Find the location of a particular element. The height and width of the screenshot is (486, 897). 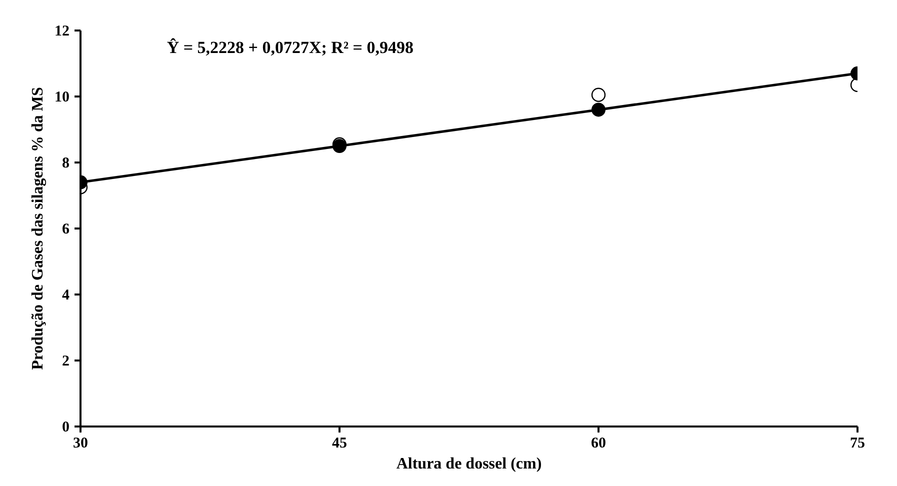

x-tick-label: 60 is located at coordinates (598, 444).